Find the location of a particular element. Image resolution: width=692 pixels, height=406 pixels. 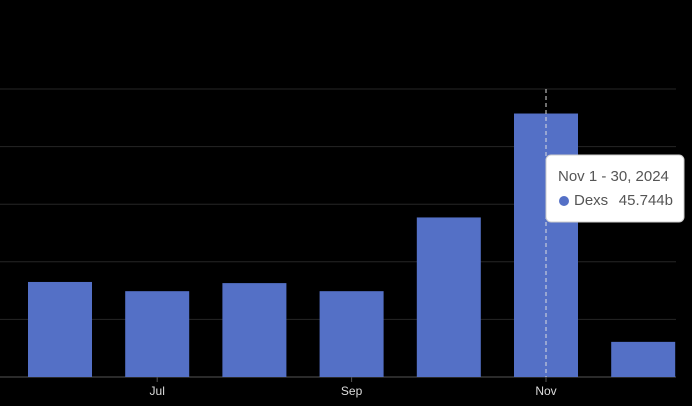

tooltip-value: 45.744b is located at coordinates (646, 200).